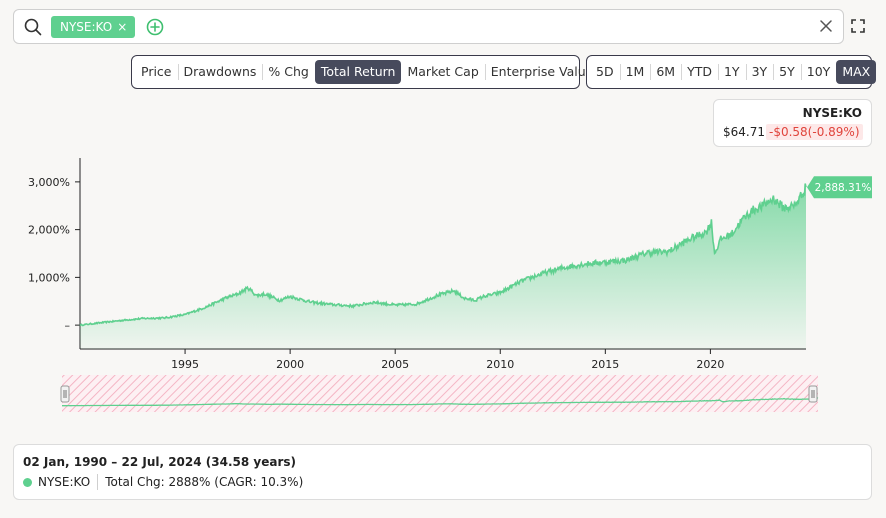  What do you see at coordinates (49, 230) in the screenshot?
I see `y-tick-label: 2,000%` at bounding box center [49, 230].